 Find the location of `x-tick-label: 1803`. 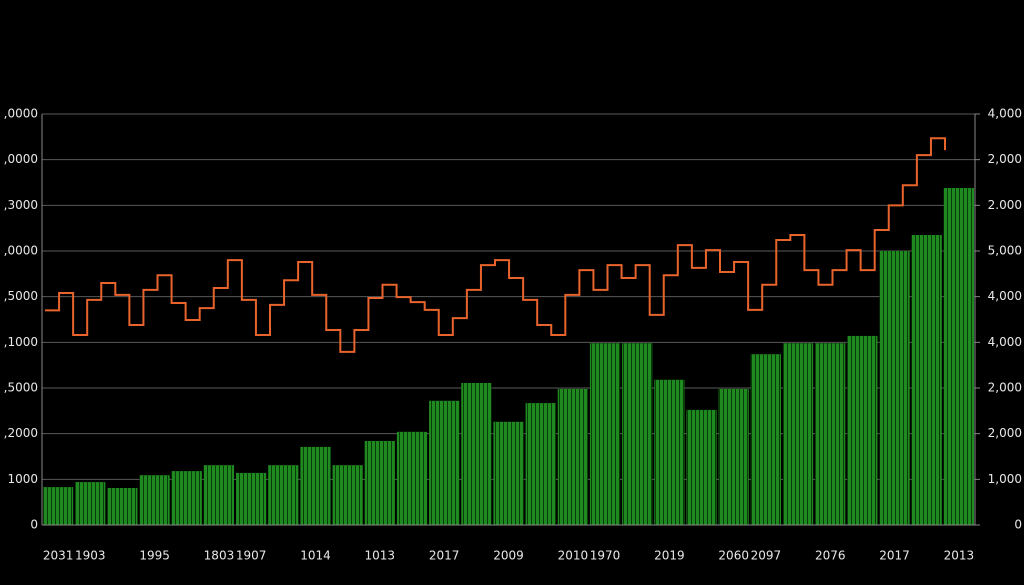

x-tick-label: 1803 is located at coordinates (219, 556).